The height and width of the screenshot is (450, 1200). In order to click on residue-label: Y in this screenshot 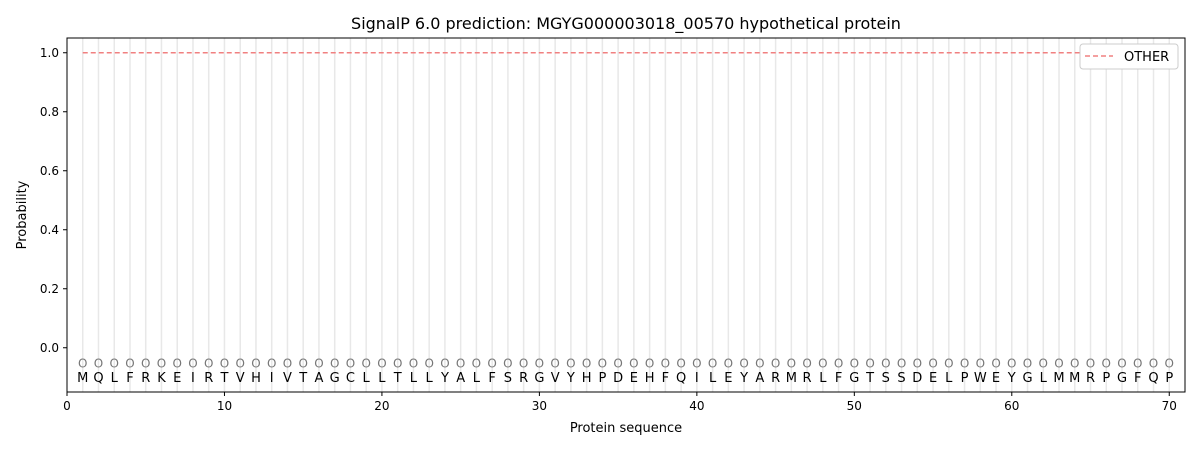, I will do `click(444, 378)`.